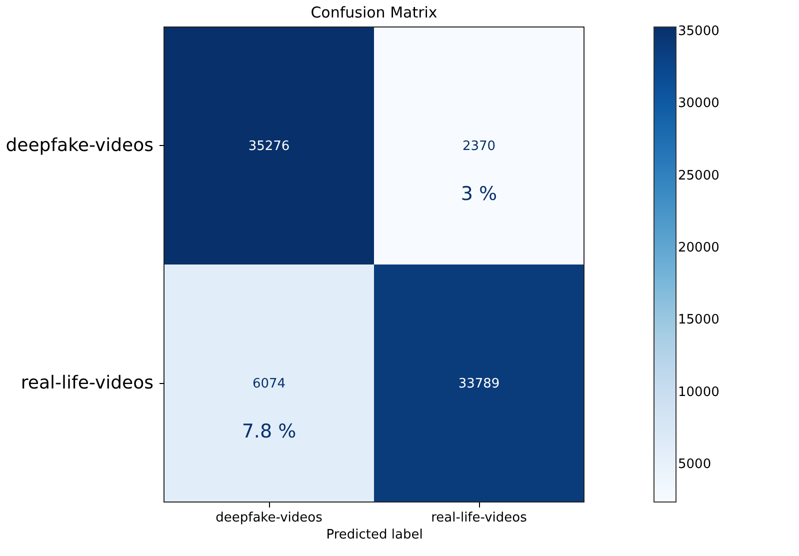 Image resolution: width=799 pixels, height=556 pixels. Describe the element at coordinates (699, 31) in the screenshot. I see `color-bar-label: 35000` at that location.